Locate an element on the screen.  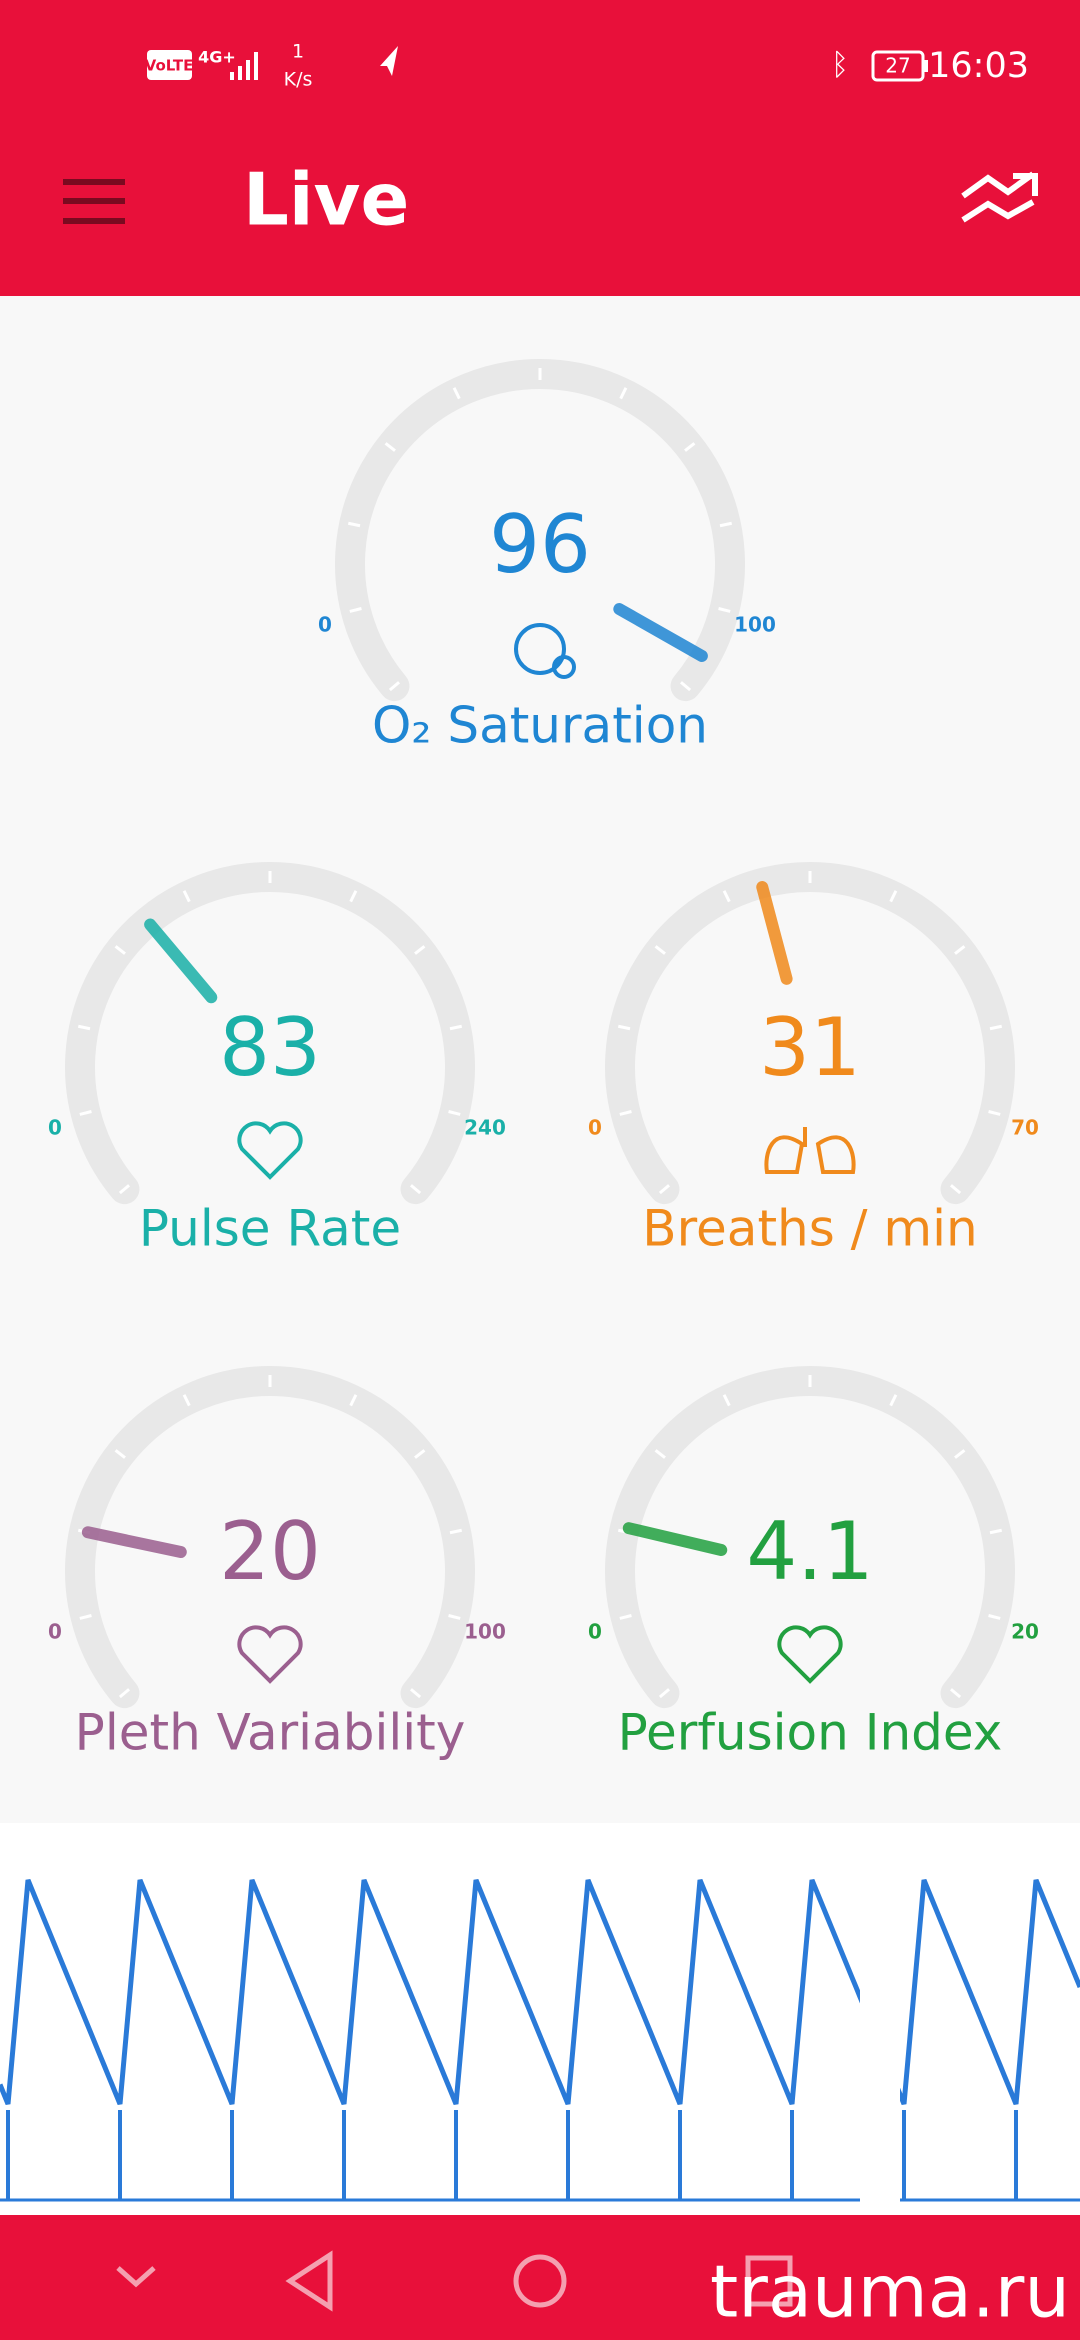
watermark: trauma.ru is located at coordinates (890, 2292).